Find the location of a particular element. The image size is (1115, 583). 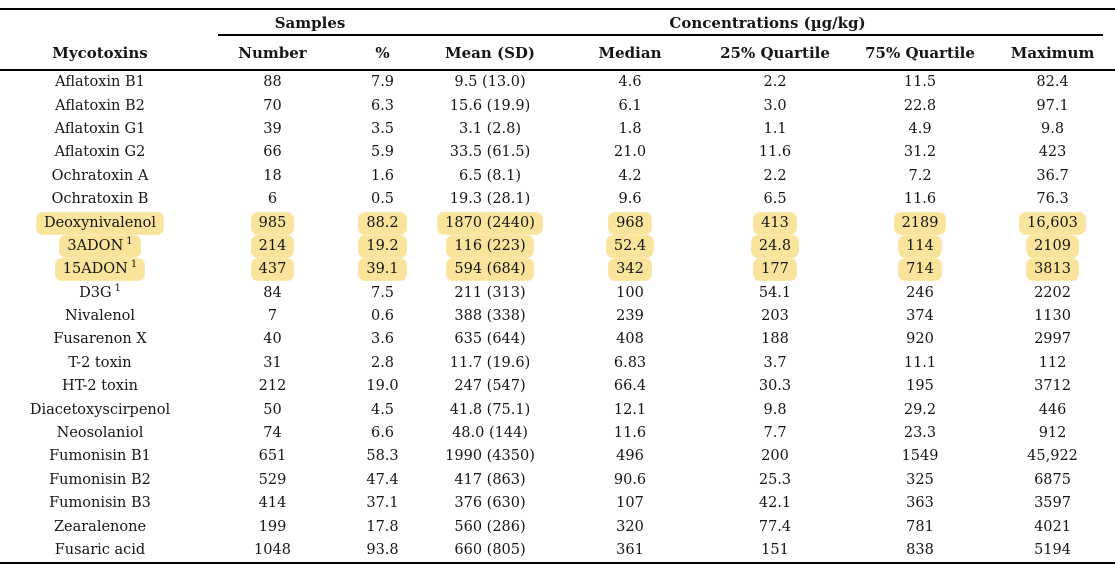

value-cell: 6.6 is located at coordinates (382, 433).